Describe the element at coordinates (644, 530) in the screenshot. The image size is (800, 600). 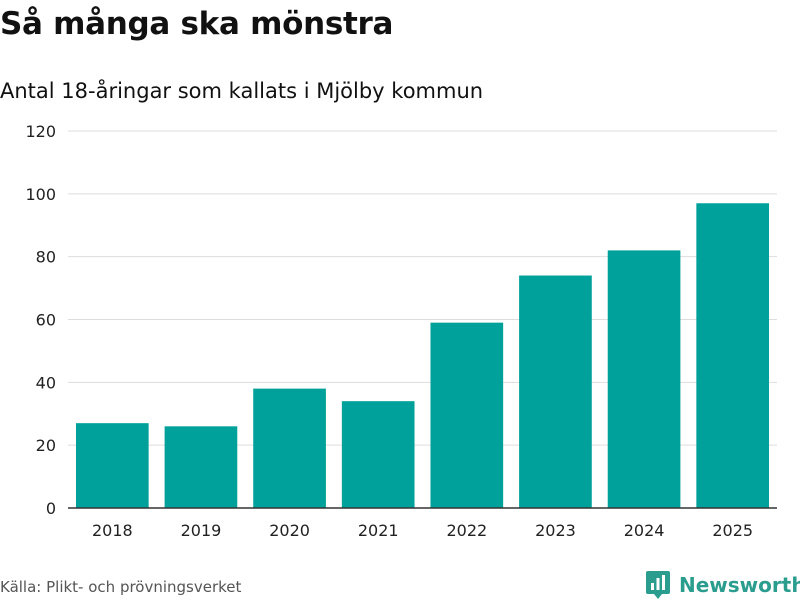
I see `x-tick-label: 2024` at that location.